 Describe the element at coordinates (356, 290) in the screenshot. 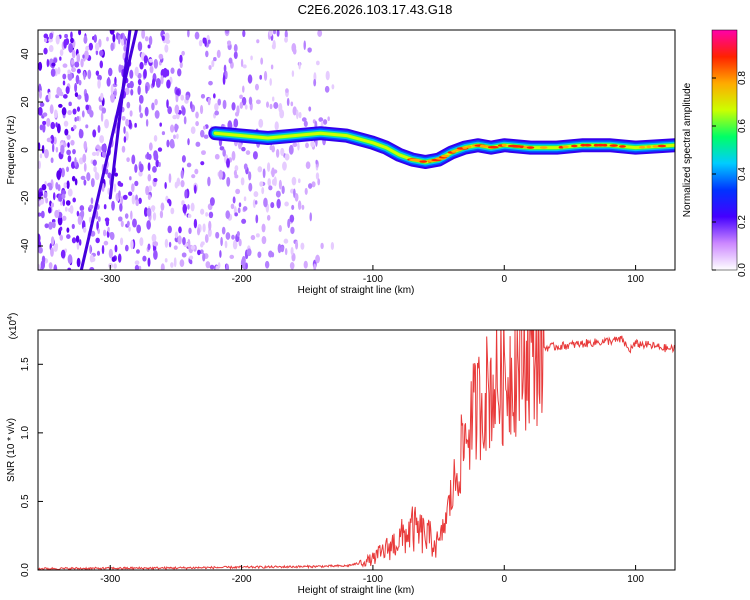

I see `spectrogram-x-label: Height of straight line (km)` at that location.